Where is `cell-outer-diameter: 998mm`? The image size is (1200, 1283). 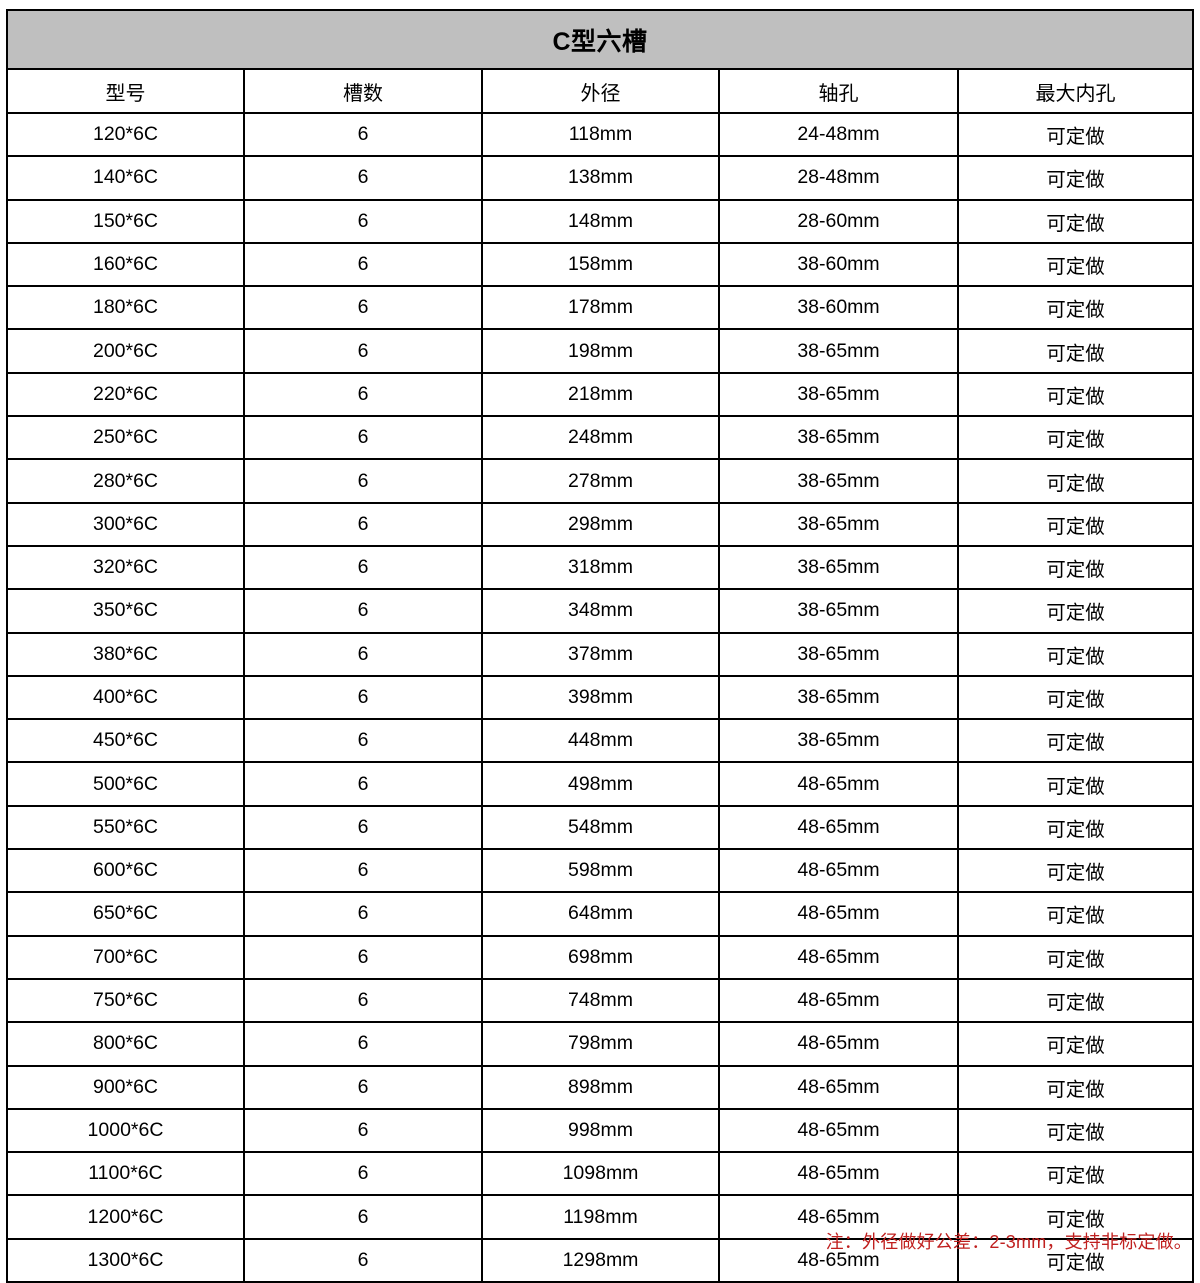
cell-outer-diameter: 998mm is located at coordinates (600, 1130).